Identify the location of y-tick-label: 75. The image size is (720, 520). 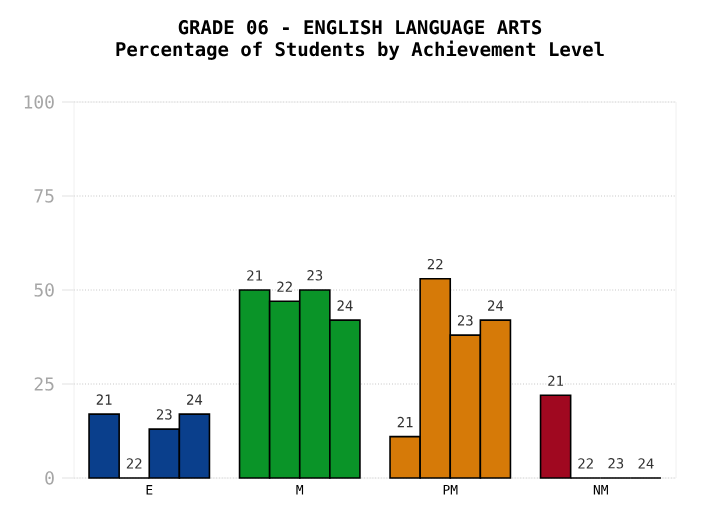
(44, 196).